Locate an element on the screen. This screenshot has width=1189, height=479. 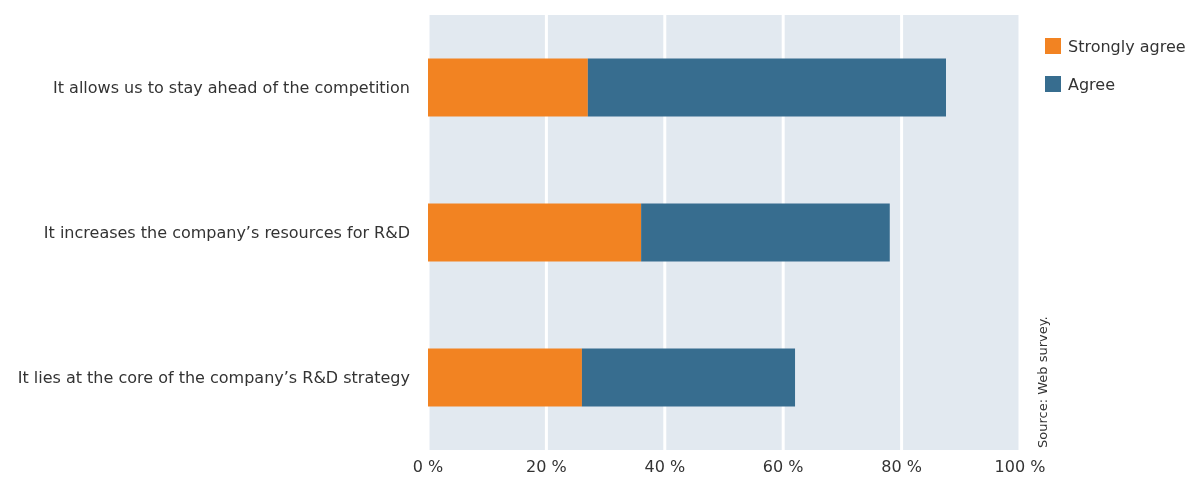
x-tick-label: 100 % is located at coordinates (1020, 466).